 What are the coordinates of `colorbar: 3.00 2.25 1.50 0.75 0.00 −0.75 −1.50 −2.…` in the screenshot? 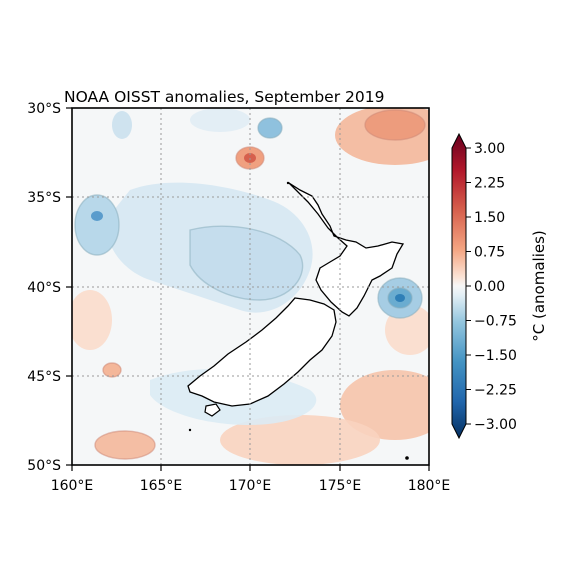 It's located at (499, 286).